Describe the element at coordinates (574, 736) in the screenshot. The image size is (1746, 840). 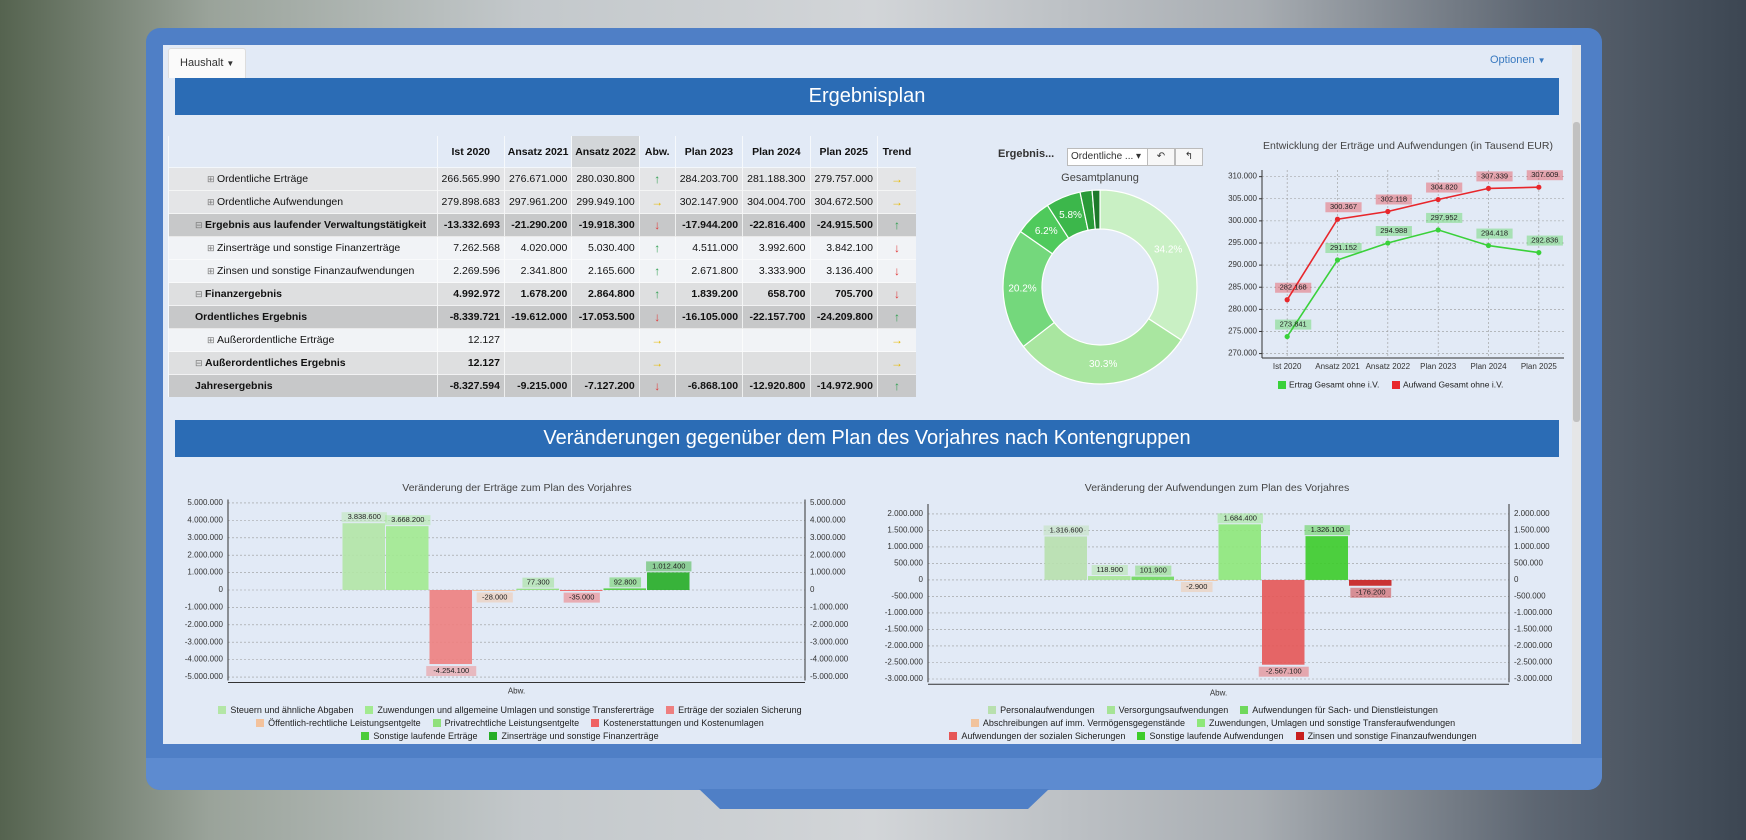
I see `legend-item: Zinserträge und sonstige Finanzerträge` at that location.